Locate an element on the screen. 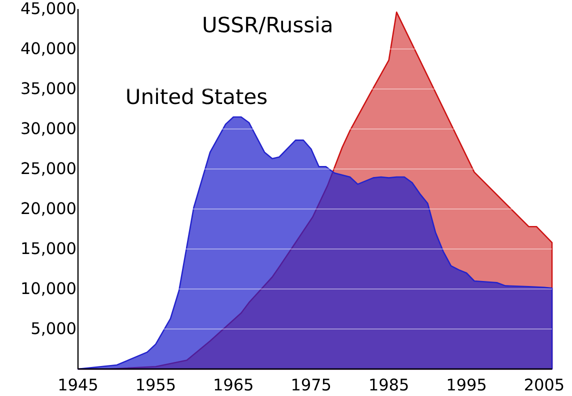 The width and height of the screenshot is (572, 396). y-tick-label: 10,000 is located at coordinates (49, 289).